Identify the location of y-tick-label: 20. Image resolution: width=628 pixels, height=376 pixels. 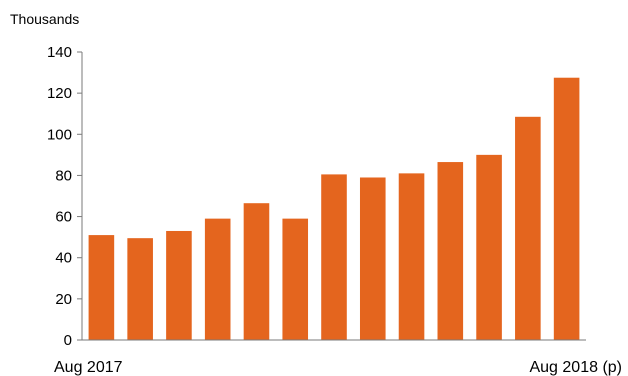
(63, 299).